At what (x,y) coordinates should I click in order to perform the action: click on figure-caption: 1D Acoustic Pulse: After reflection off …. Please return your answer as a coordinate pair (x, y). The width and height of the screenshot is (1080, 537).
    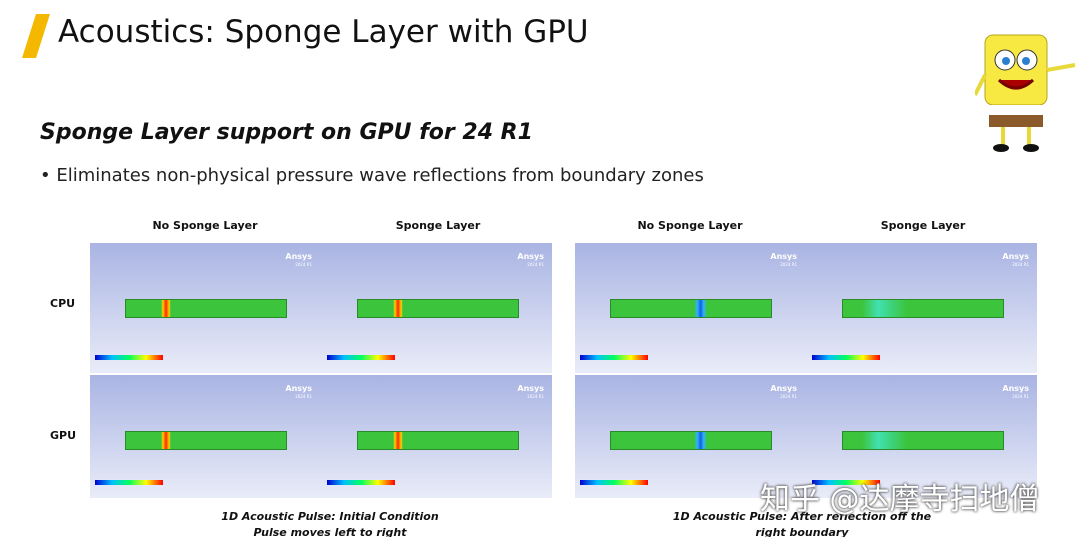
    Looking at the image, I should click on (802, 516).